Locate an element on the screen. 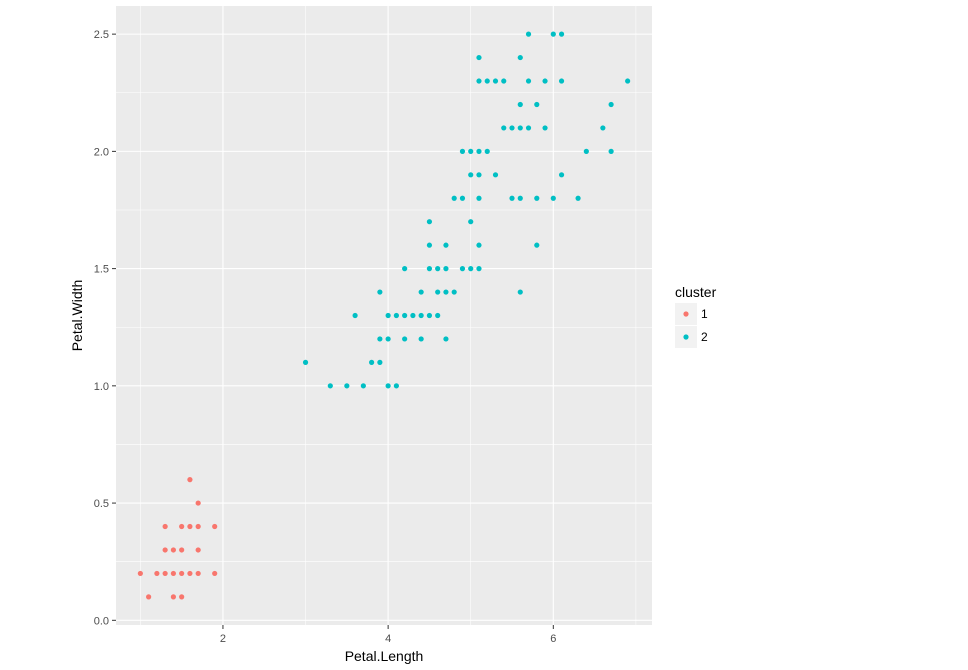 The height and width of the screenshot is (670, 968). y-tick-label: 0.5 is located at coordinates (101, 504).